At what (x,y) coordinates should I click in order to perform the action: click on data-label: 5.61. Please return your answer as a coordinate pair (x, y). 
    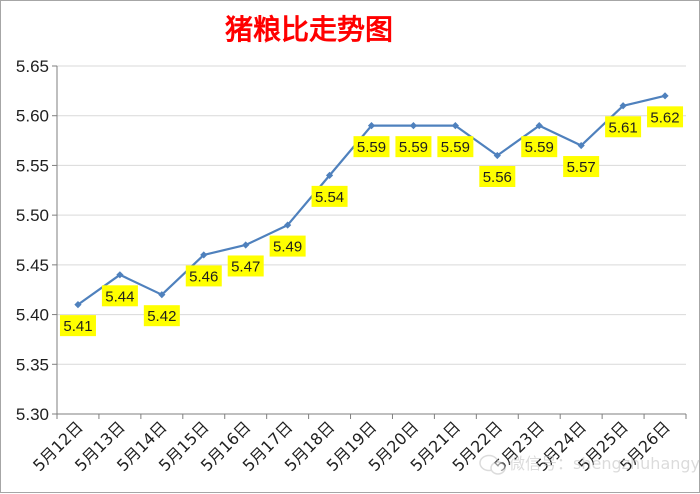
    Looking at the image, I should click on (622, 127).